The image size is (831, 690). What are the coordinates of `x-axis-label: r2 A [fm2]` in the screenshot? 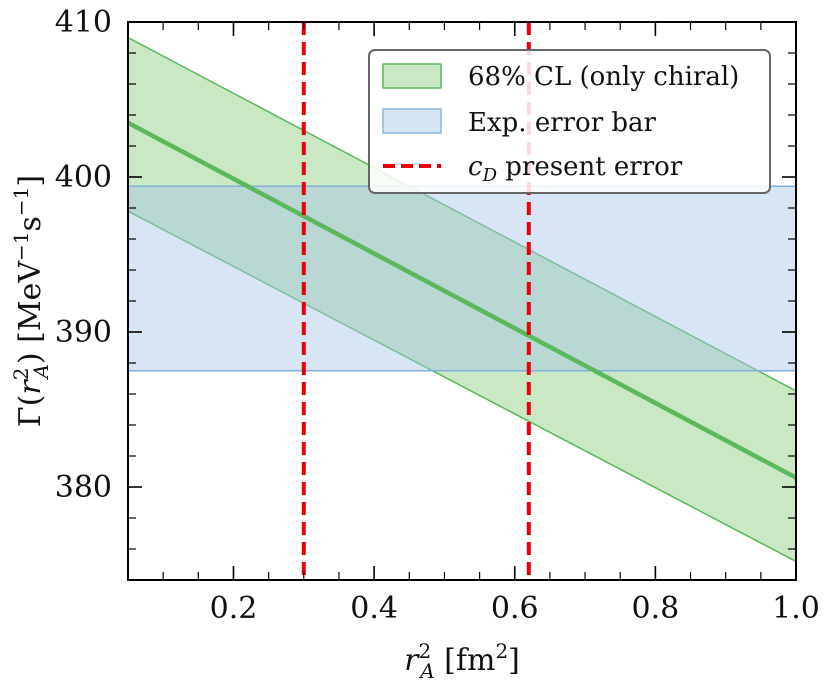 It's located at (462, 661).